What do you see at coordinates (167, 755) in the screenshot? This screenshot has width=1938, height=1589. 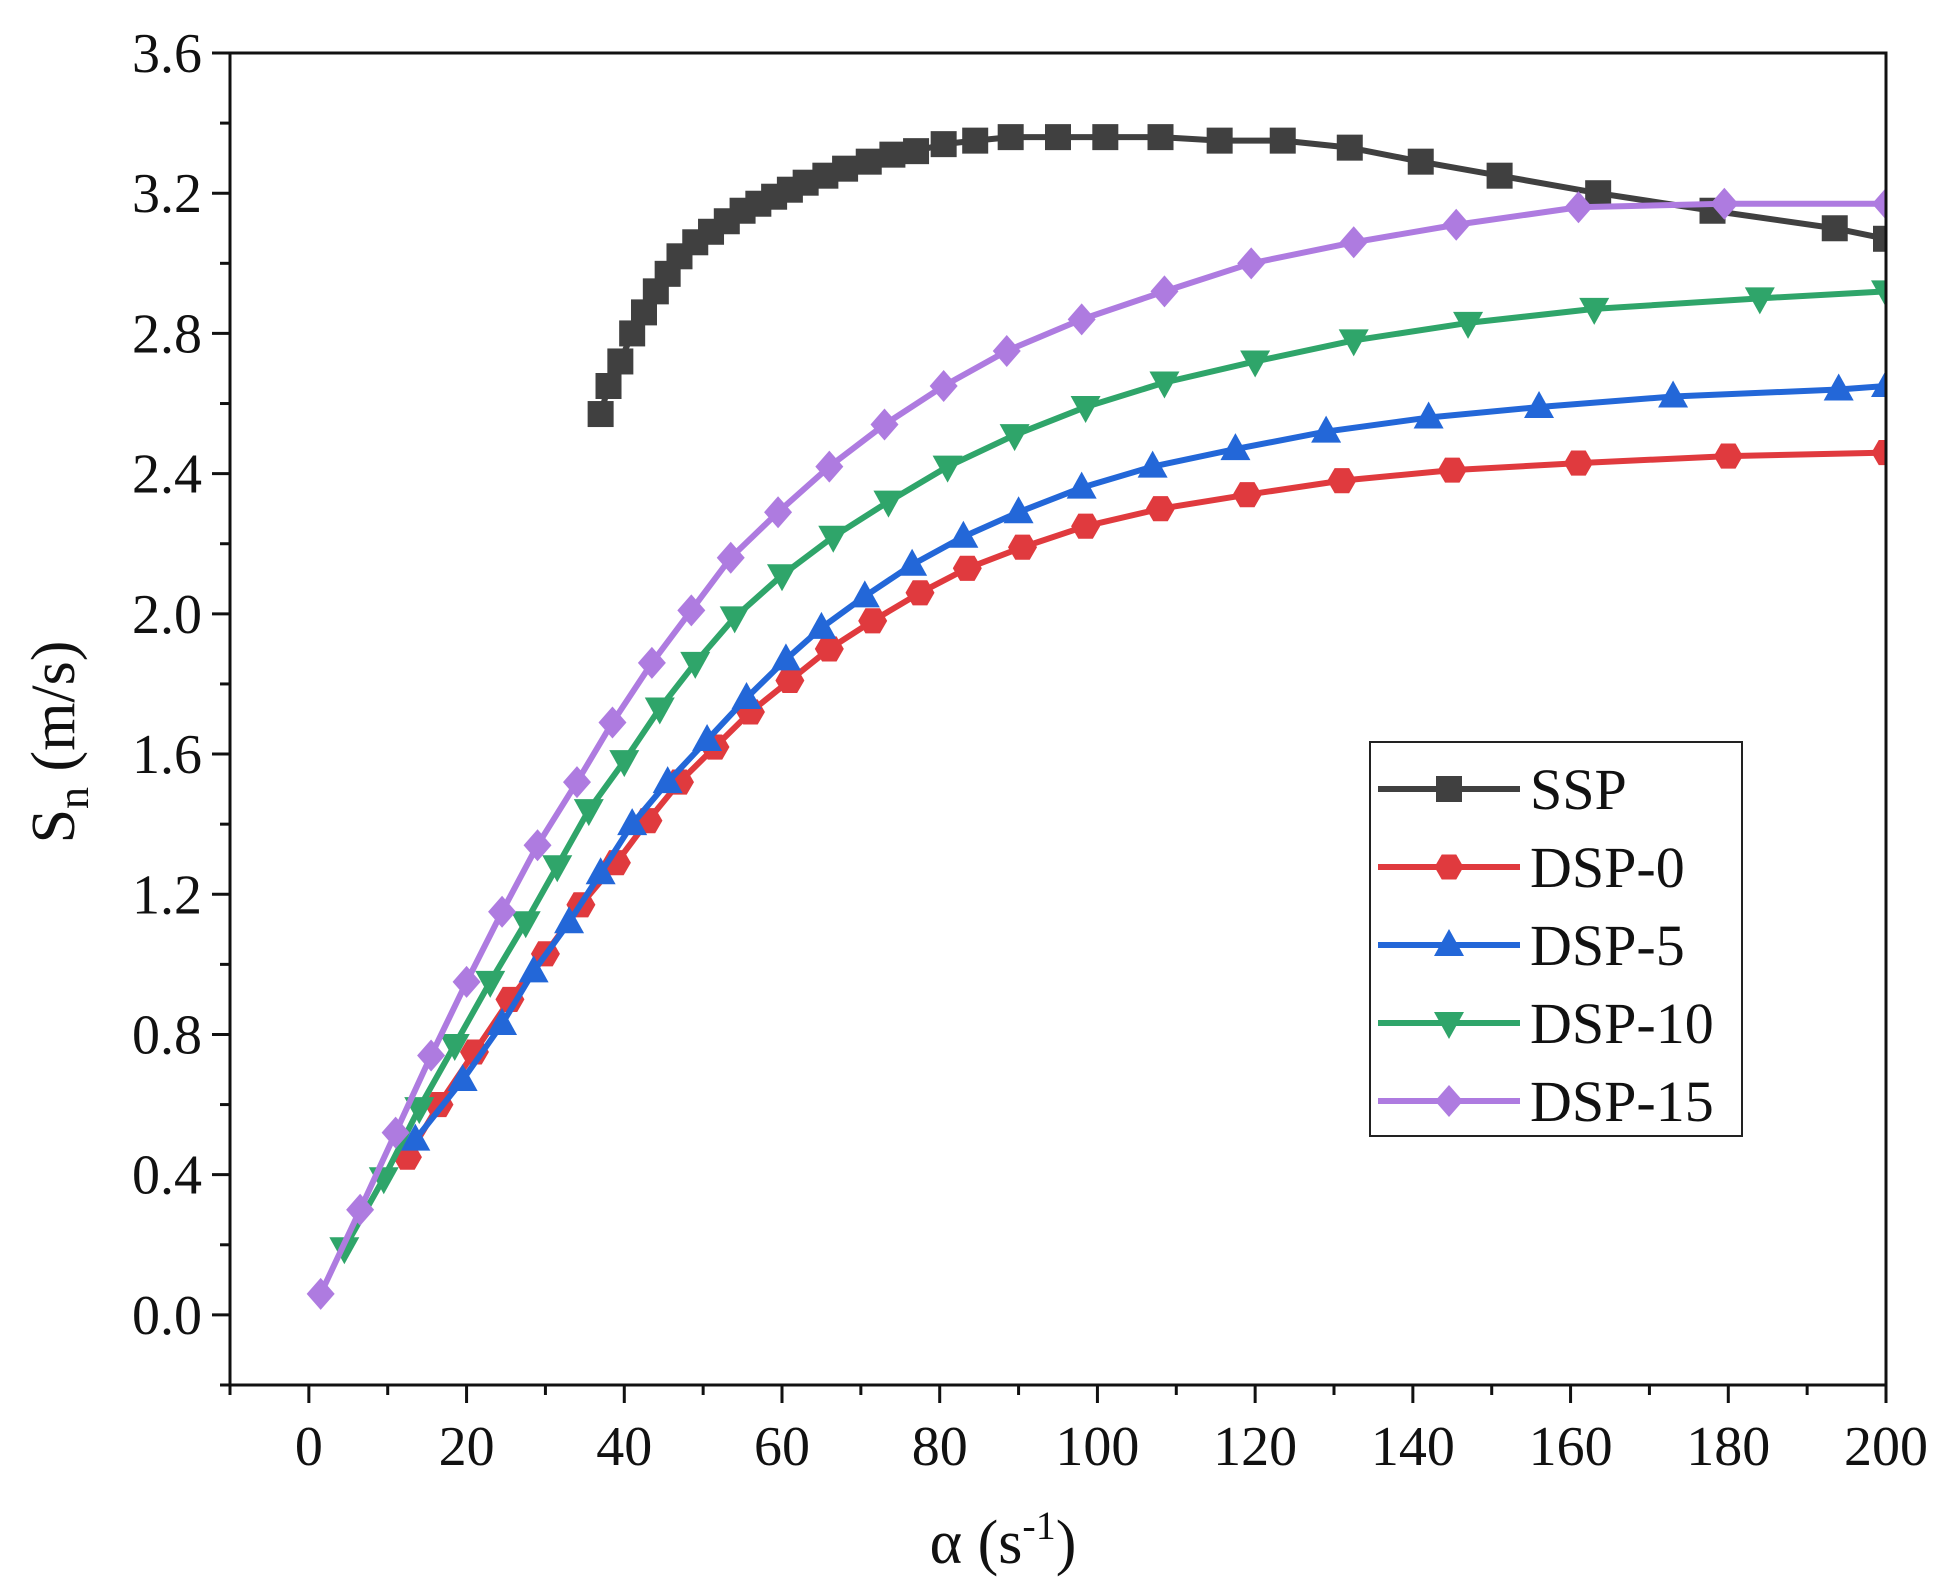 I see `y-tick-label: 1.6` at bounding box center [167, 755].